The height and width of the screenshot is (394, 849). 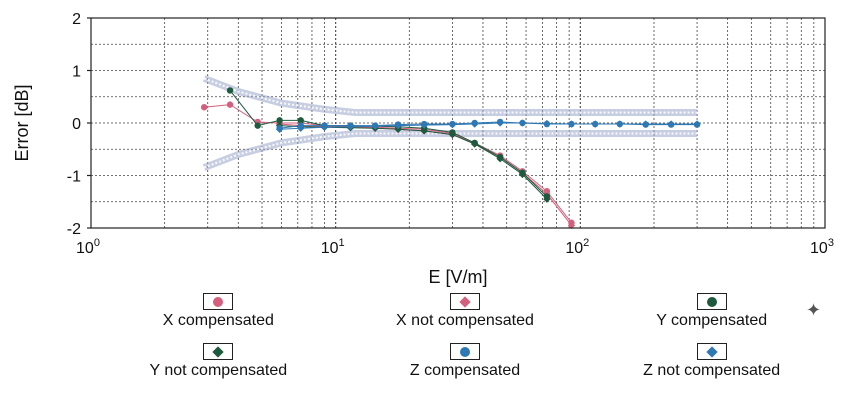 I want to click on x-tick-label: 10², so click(x=577, y=247).